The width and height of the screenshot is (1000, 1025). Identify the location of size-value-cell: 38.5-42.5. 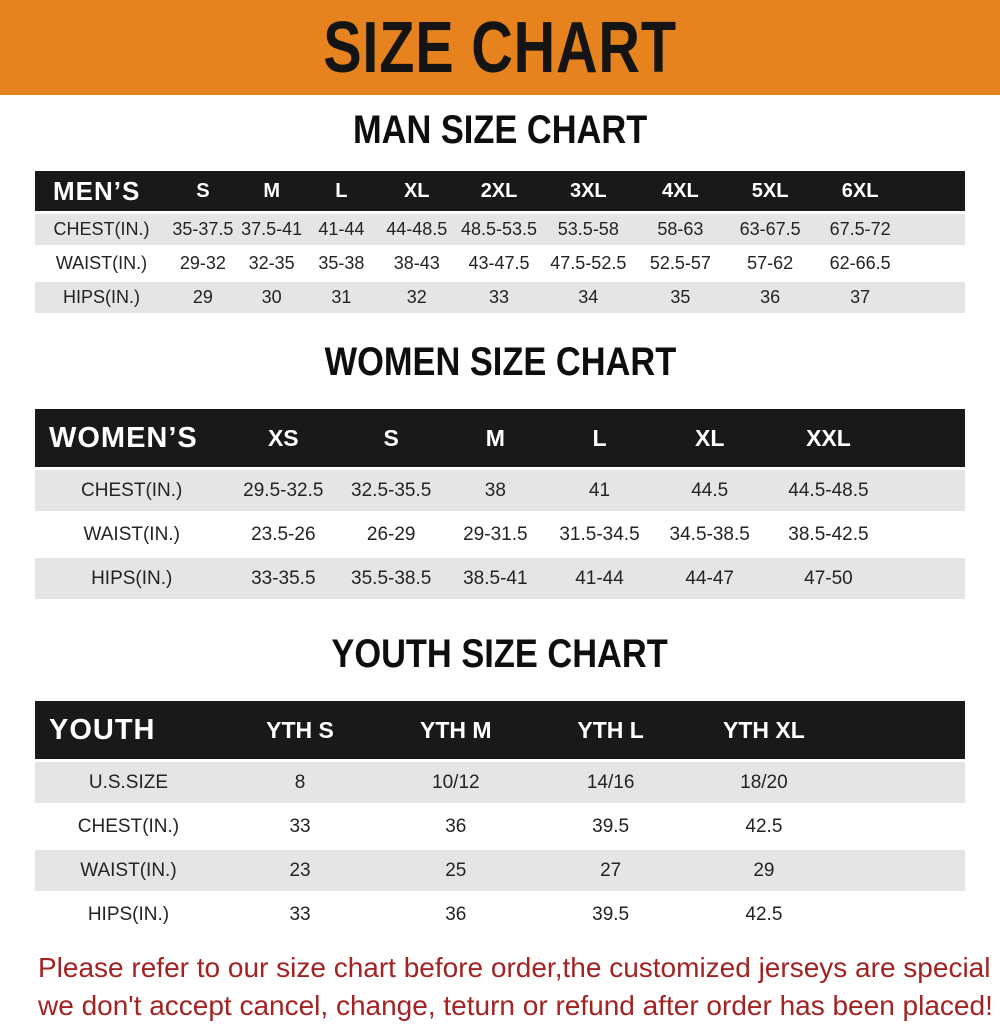
(865, 533).